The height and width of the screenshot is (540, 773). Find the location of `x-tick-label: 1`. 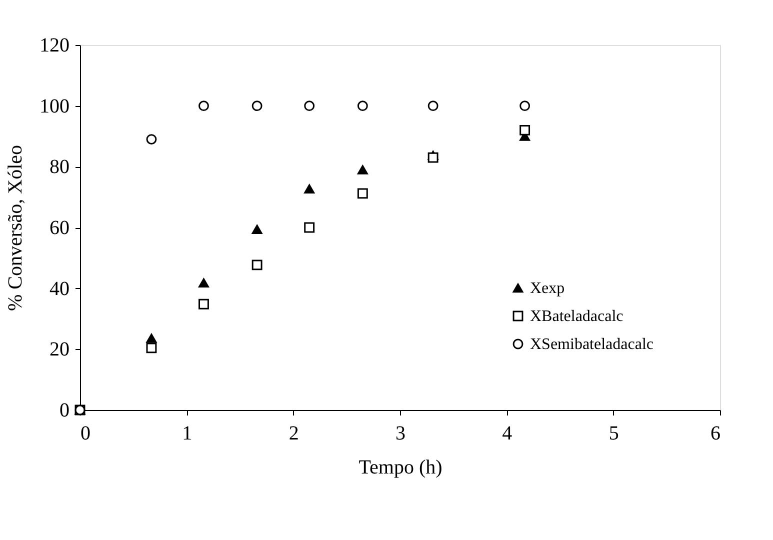

x-tick-label: 1 is located at coordinates (187, 433).